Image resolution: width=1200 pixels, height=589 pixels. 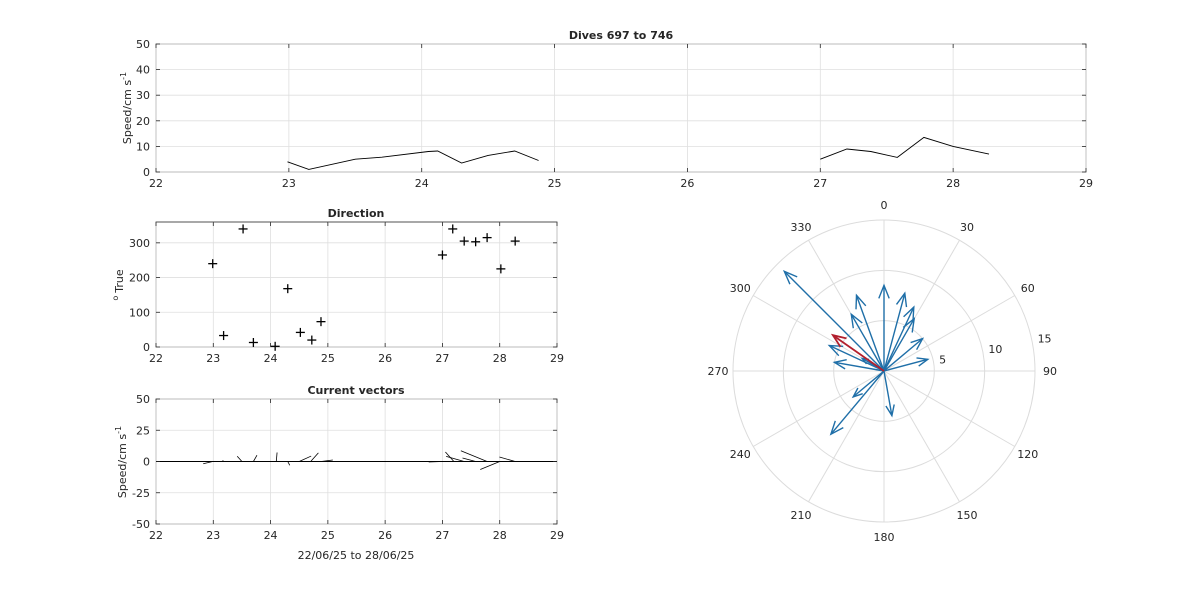 What do you see at coordinates (356, 213) in the screenshot?
I see `direction-title: Direction` at bounding box center [356, 213].